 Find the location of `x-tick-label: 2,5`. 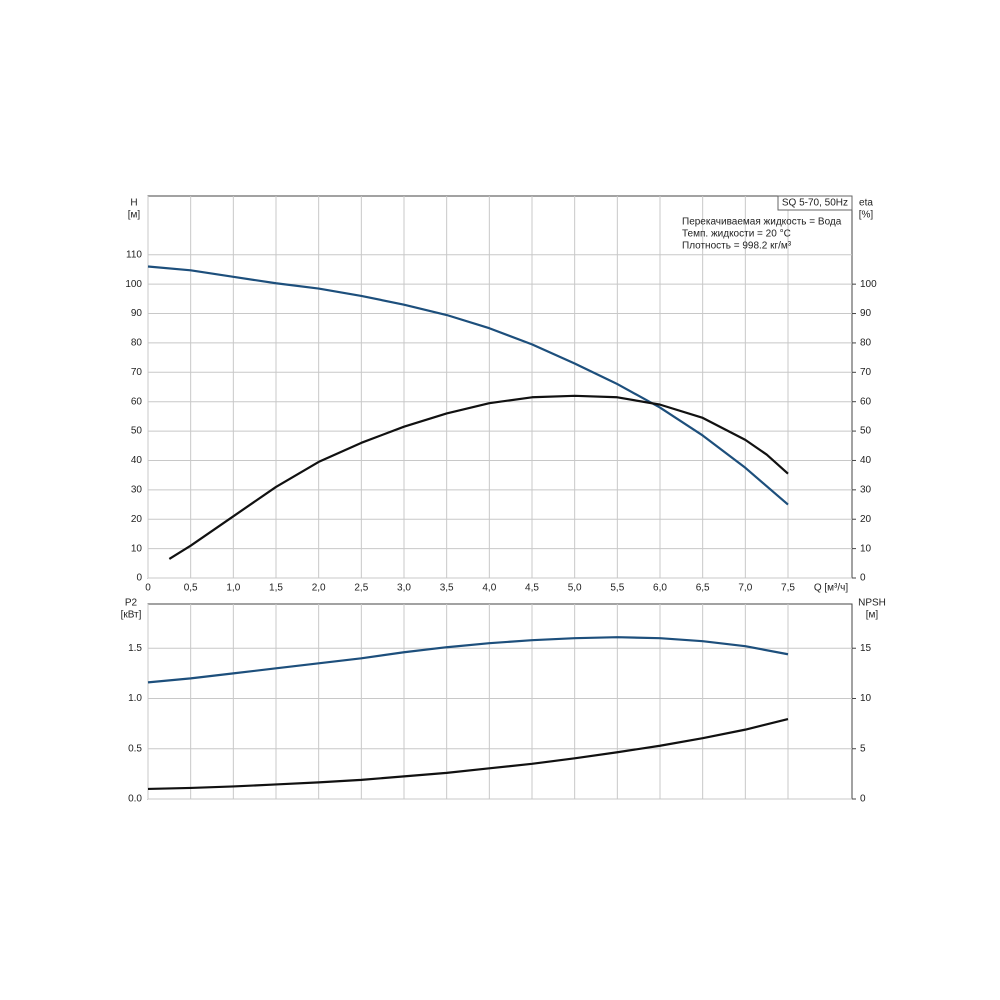

x-tick-label: 2,5 is located at coordinates (361, 588).